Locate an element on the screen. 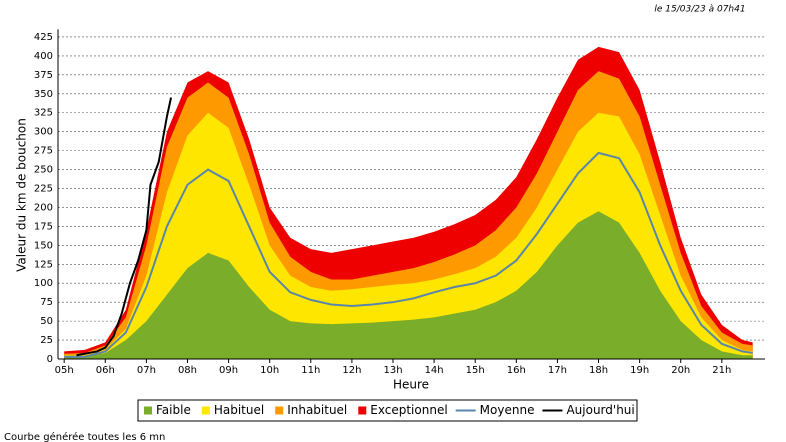 Image resolution: width=786 pixels, height=442 pixels. y-tick-label: 200 is located at coordinates (43, 207).